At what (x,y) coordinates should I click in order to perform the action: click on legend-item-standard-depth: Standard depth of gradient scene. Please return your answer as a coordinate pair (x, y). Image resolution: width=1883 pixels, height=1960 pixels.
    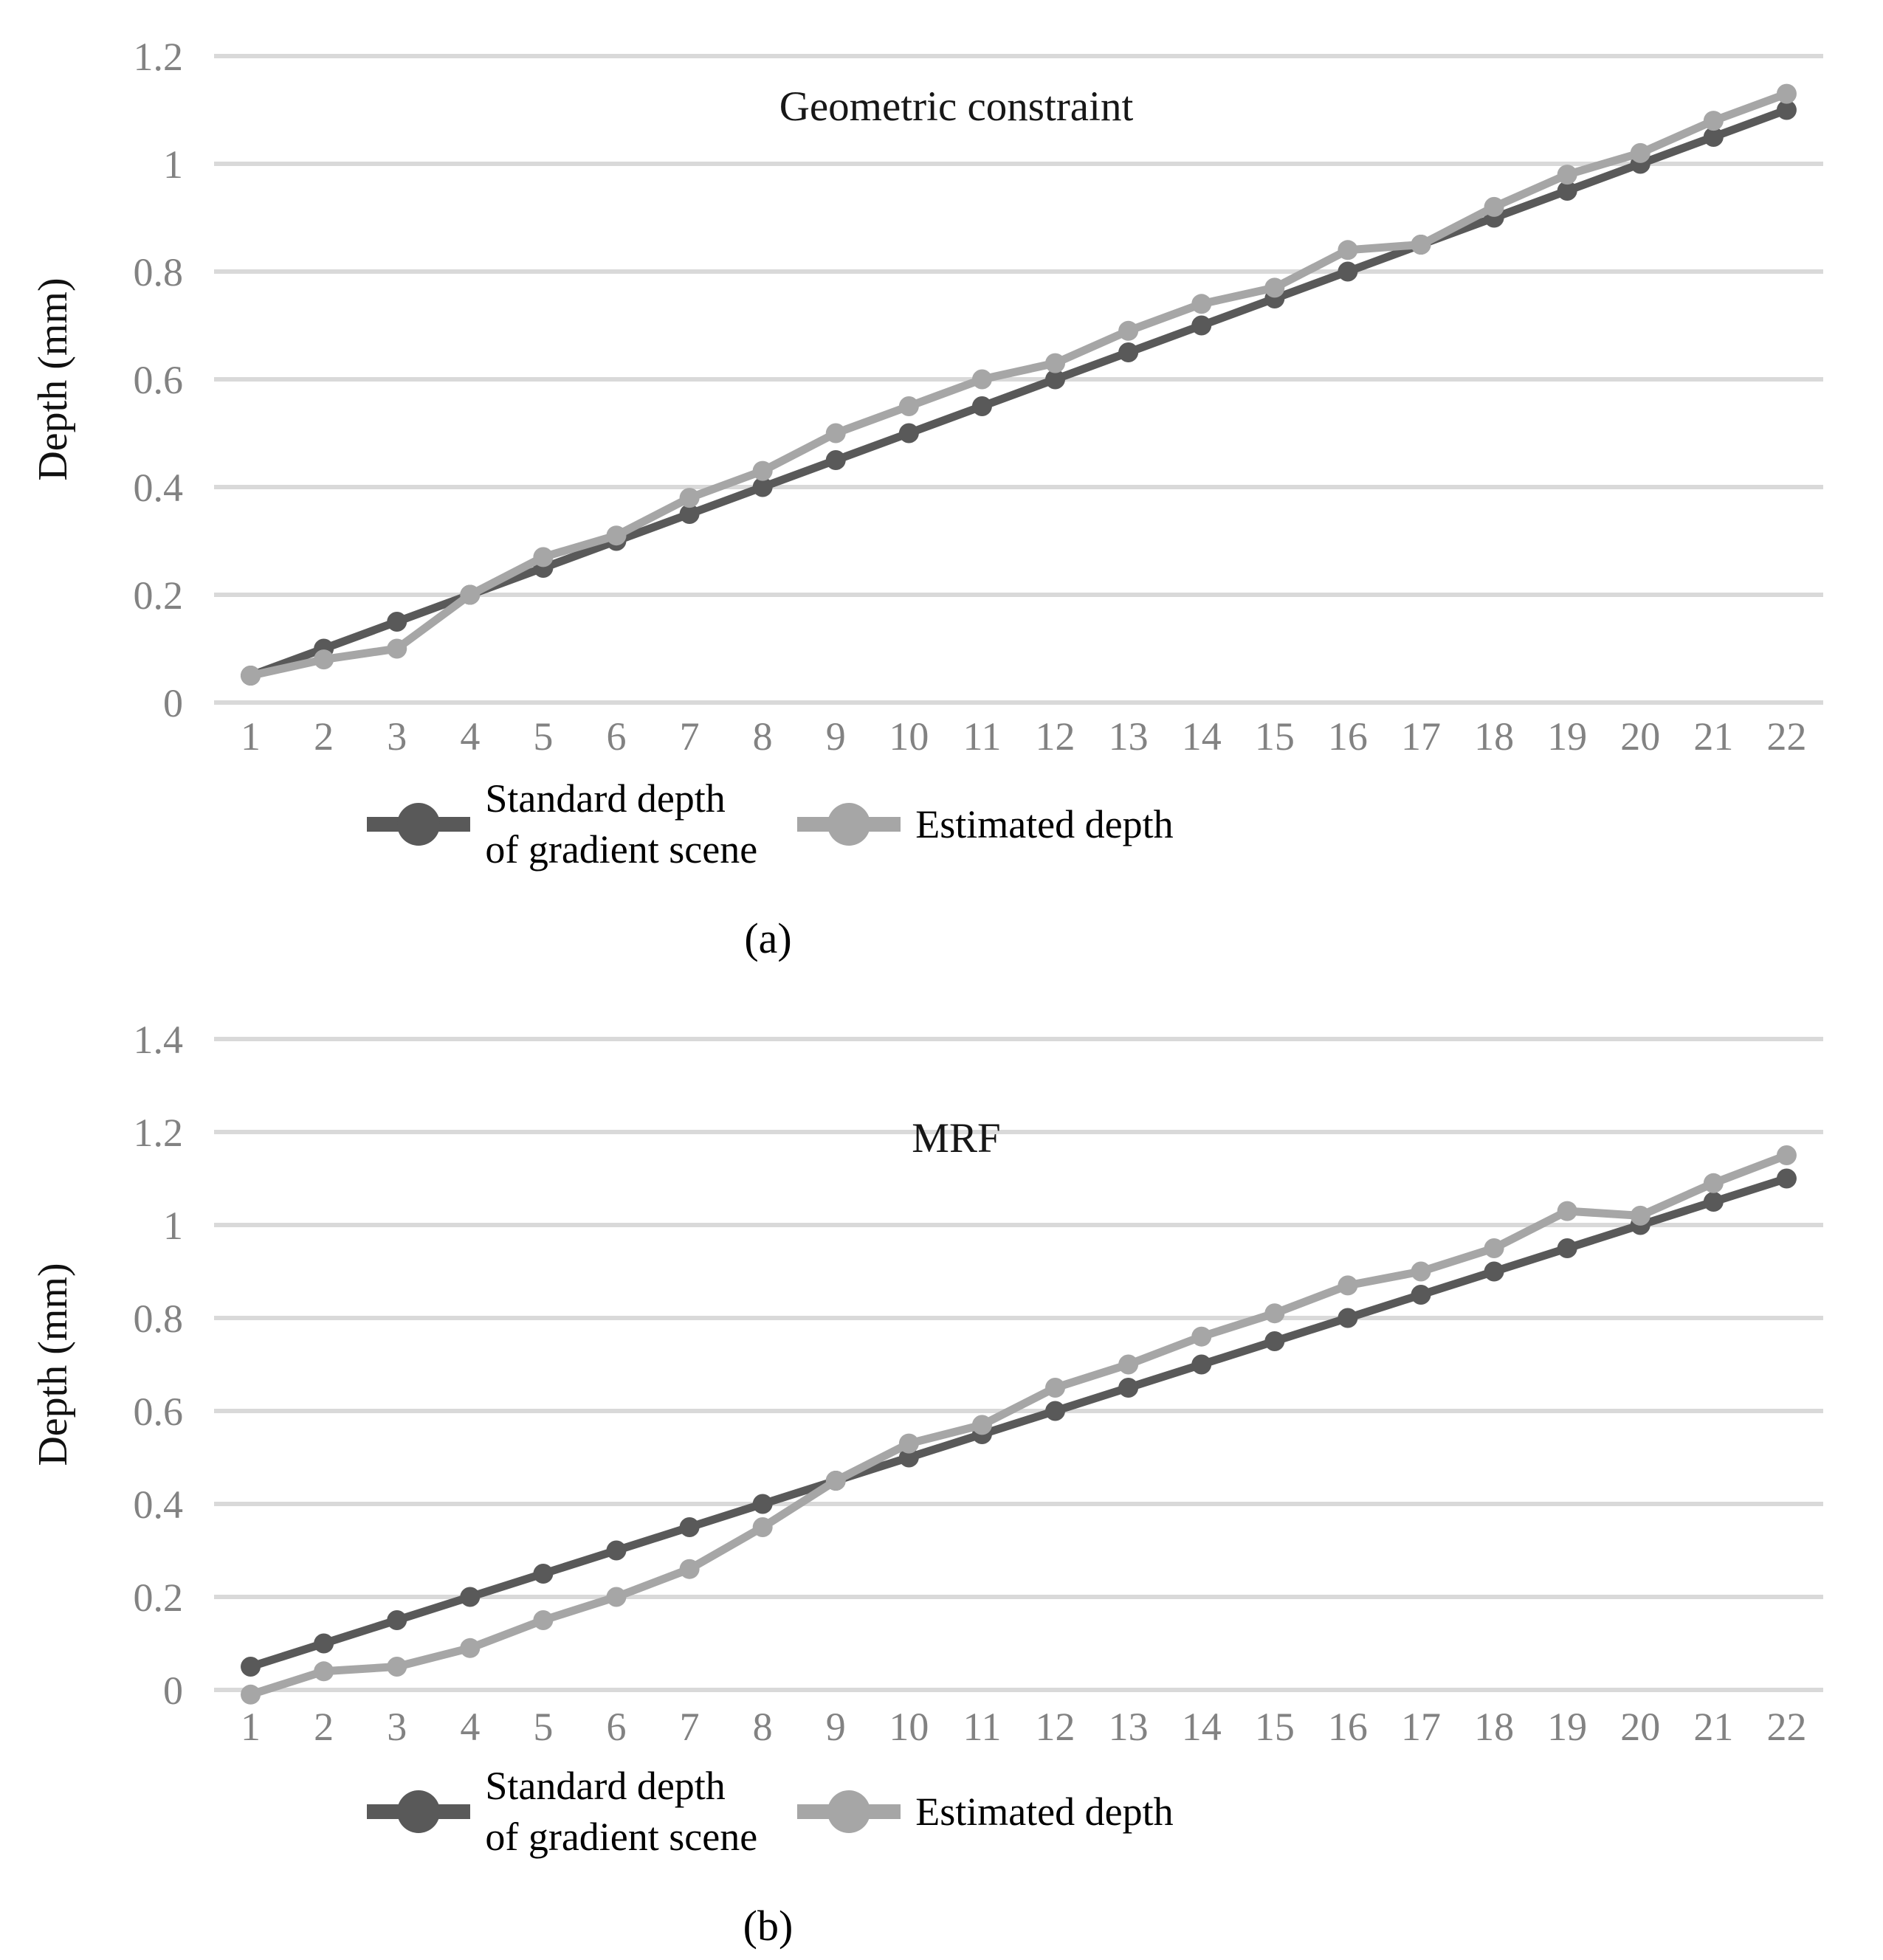
    Looking at the image, I should click on (559, 1812).